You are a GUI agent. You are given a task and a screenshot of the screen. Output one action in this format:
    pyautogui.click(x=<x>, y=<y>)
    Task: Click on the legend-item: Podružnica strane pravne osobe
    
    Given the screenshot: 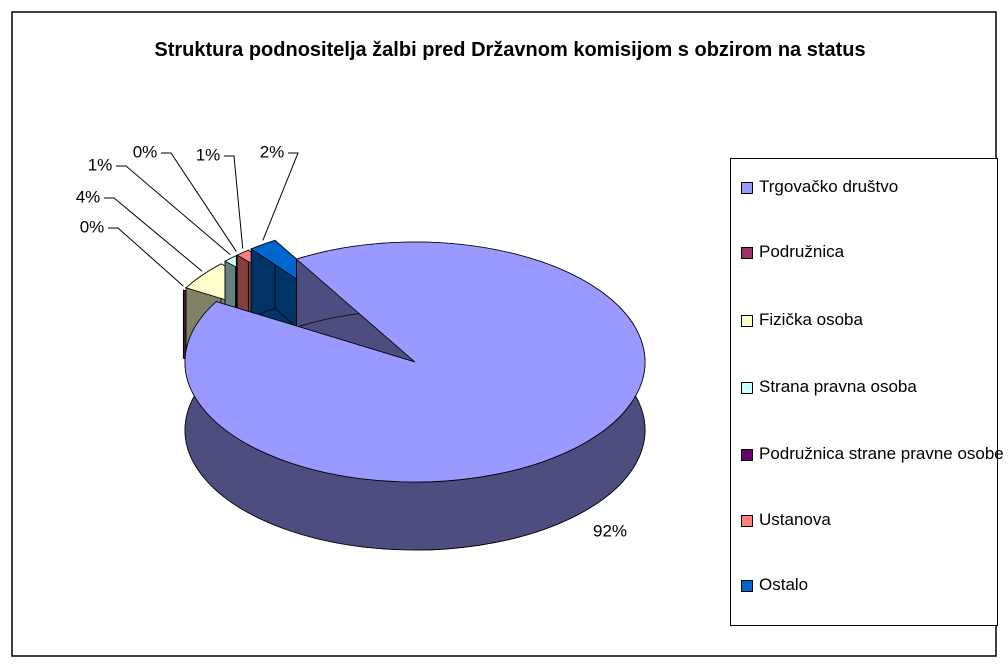 What is the action you would take?
    pyautogui.click(x=874, y=454)
    